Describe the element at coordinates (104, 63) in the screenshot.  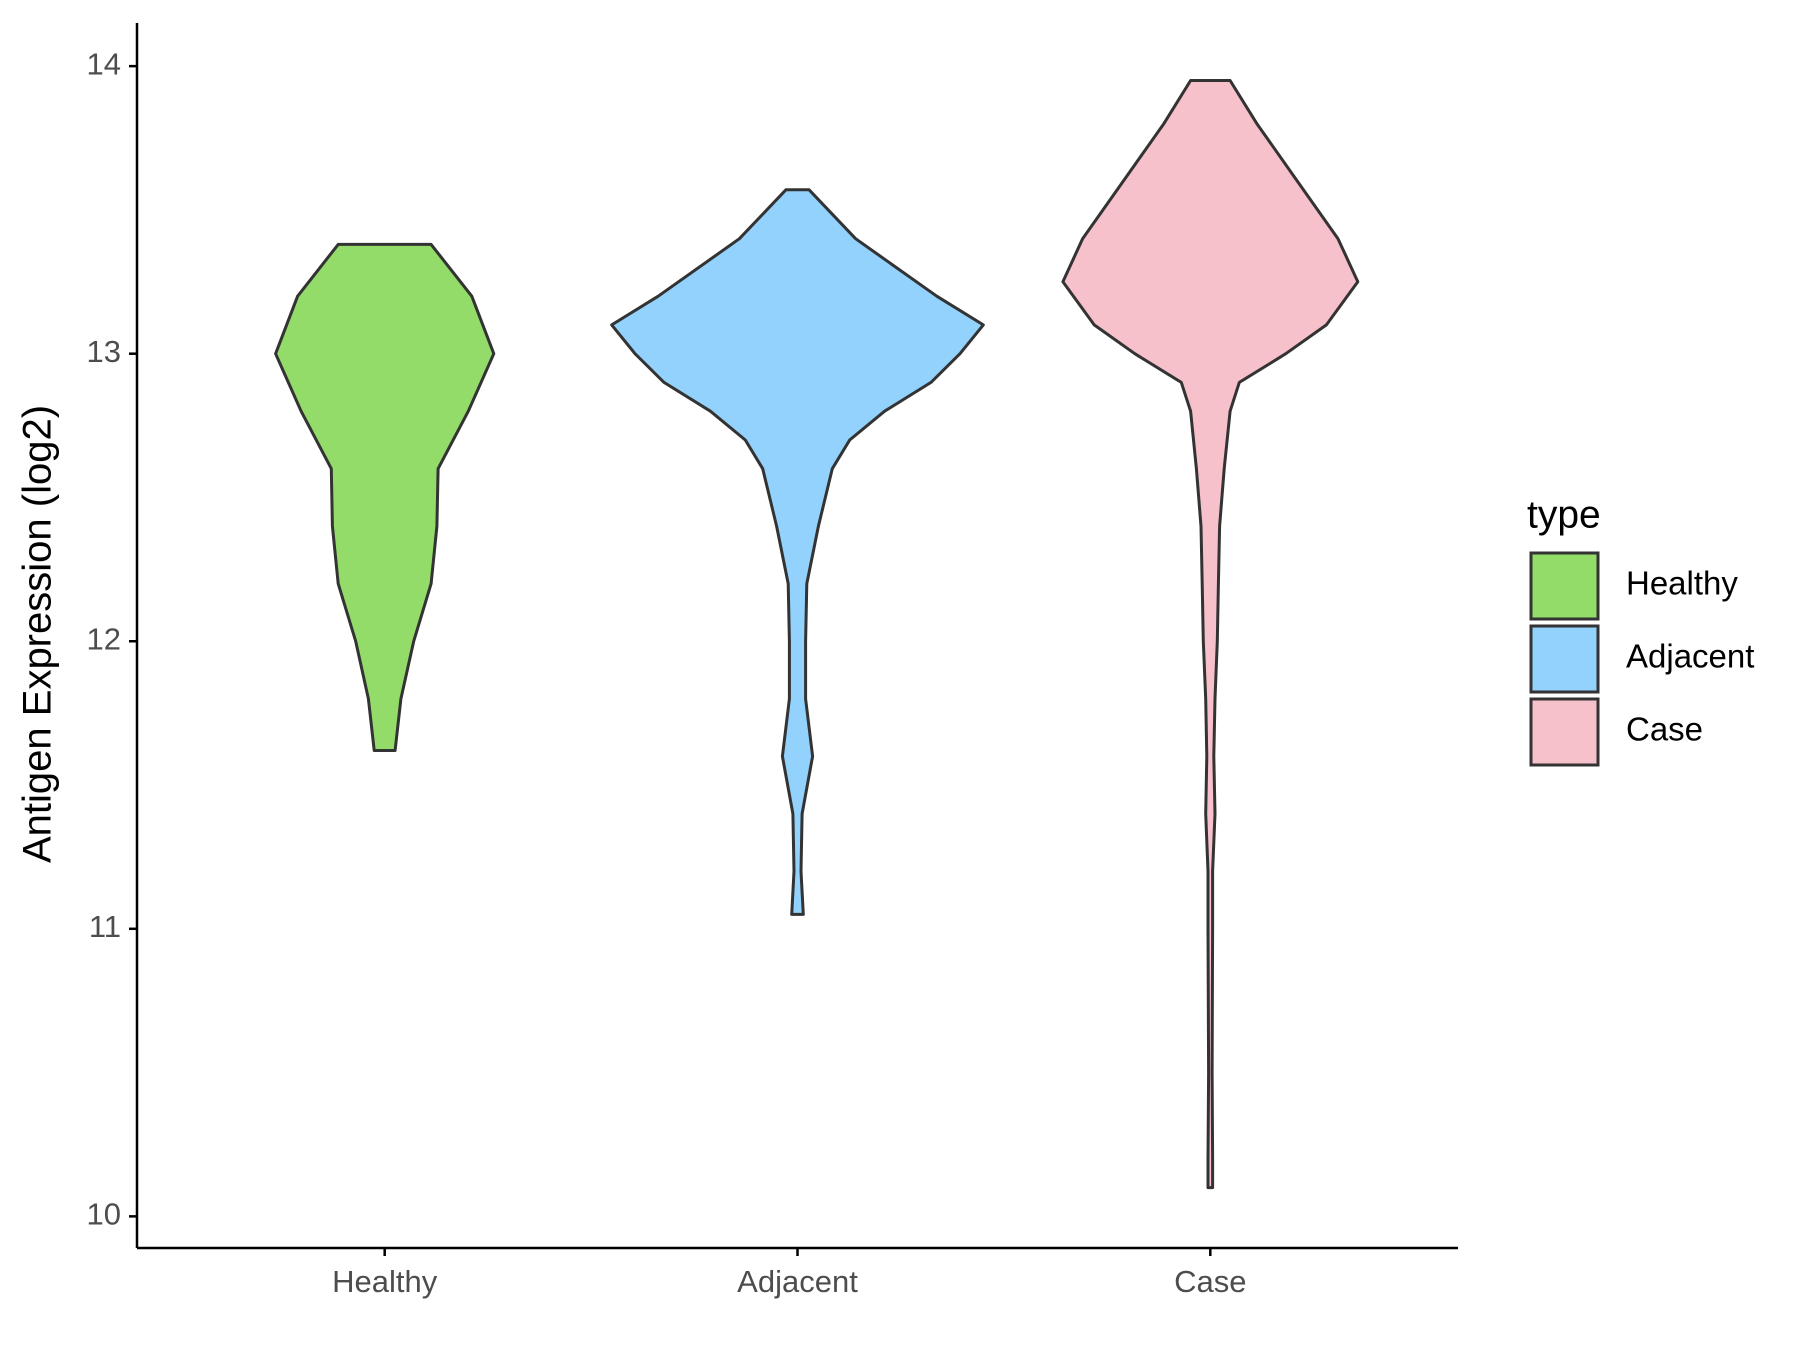
I see `y-tick-label: 14` at that location.